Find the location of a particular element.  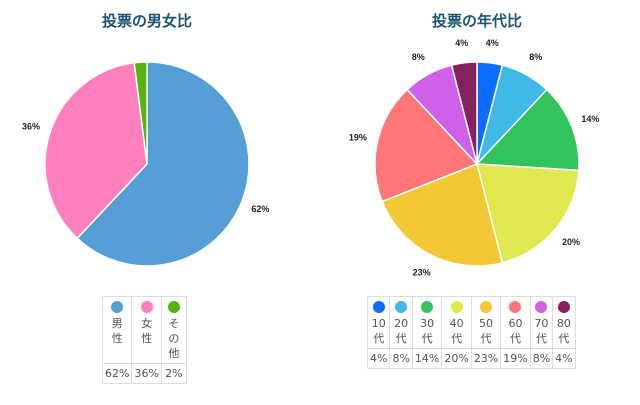

legend-value-50s: 23% is located at coordinates (486, 358).